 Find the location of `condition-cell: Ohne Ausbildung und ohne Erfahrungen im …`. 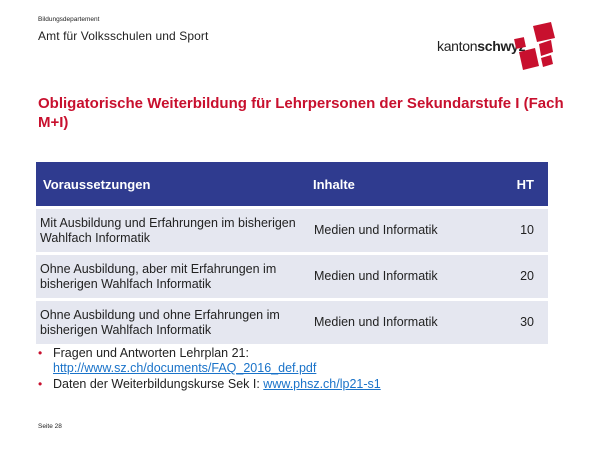

condition-cell: Ohne Ausbildung und ohne Erfahrungen im … is located at coordinates (171, 322).